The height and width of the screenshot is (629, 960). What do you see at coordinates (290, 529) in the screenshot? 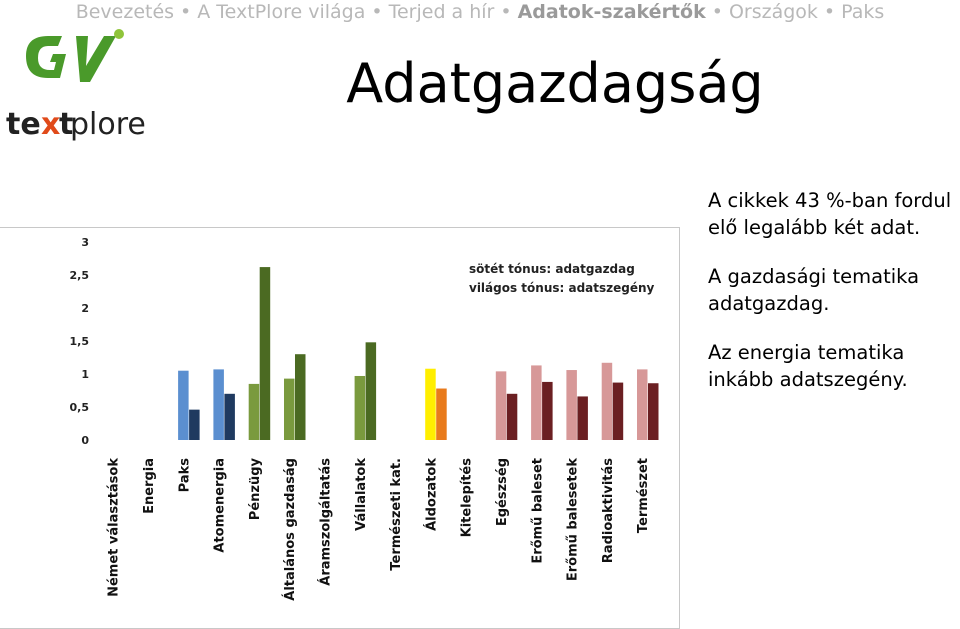
I see `x-category-label: Általános gazdaság` at bounding box center [290, 529].